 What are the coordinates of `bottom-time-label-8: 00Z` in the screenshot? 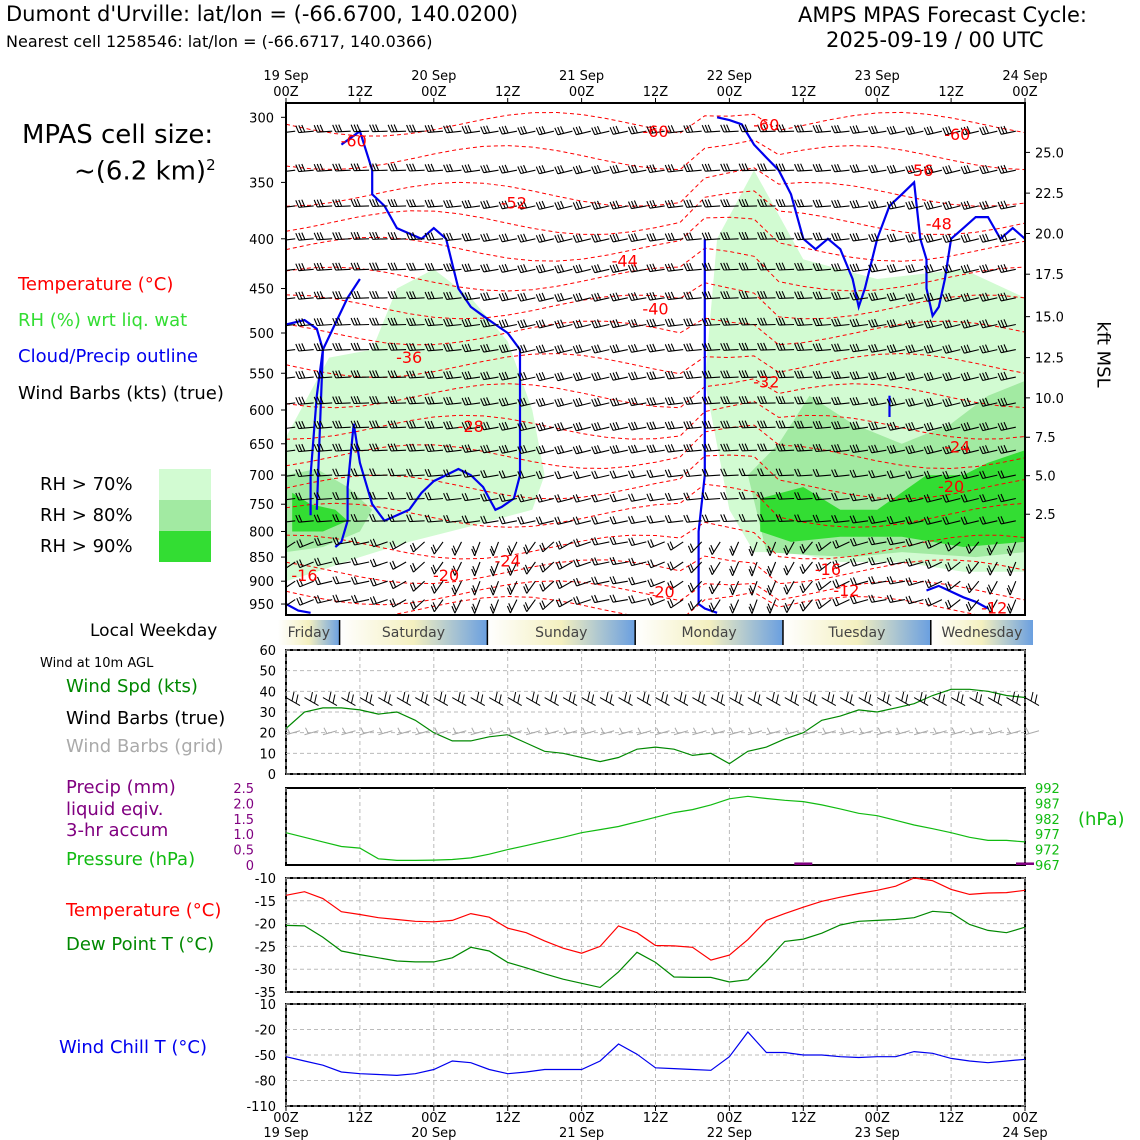 It's located at (877, 1118).